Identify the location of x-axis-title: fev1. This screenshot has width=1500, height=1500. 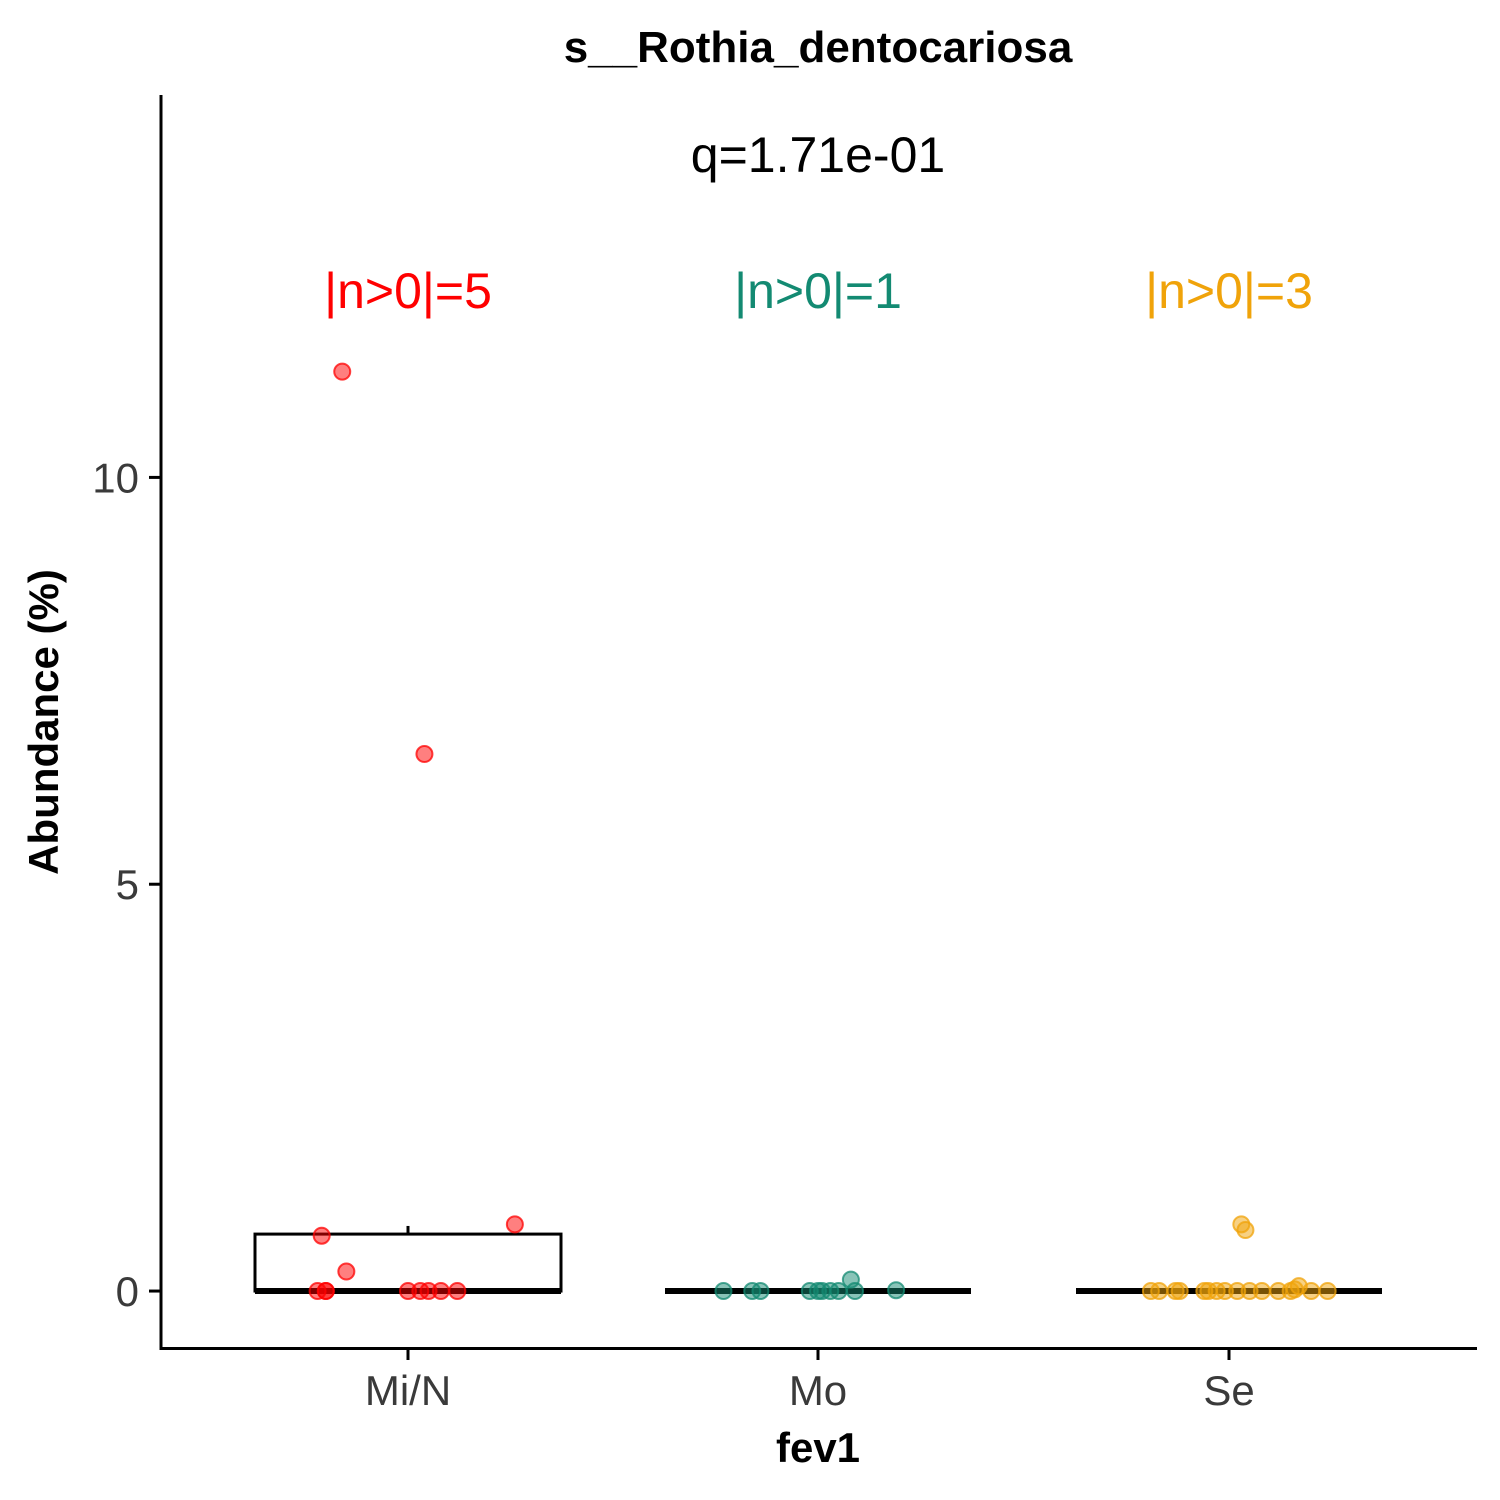
(818, 1447).